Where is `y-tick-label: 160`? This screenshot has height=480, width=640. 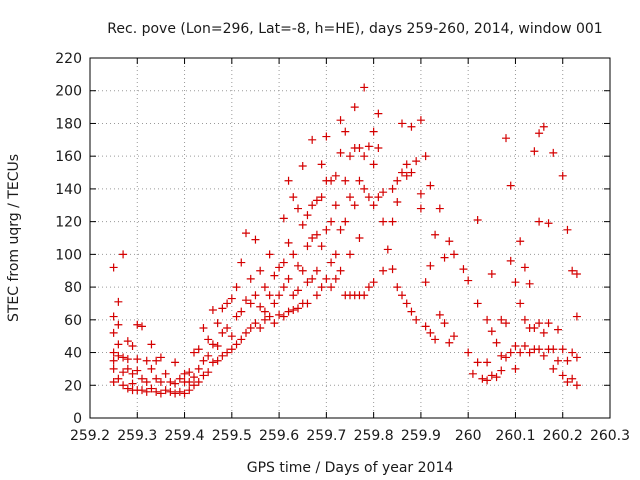
y-tick-label: 160 is located at coordinates (68, 157).